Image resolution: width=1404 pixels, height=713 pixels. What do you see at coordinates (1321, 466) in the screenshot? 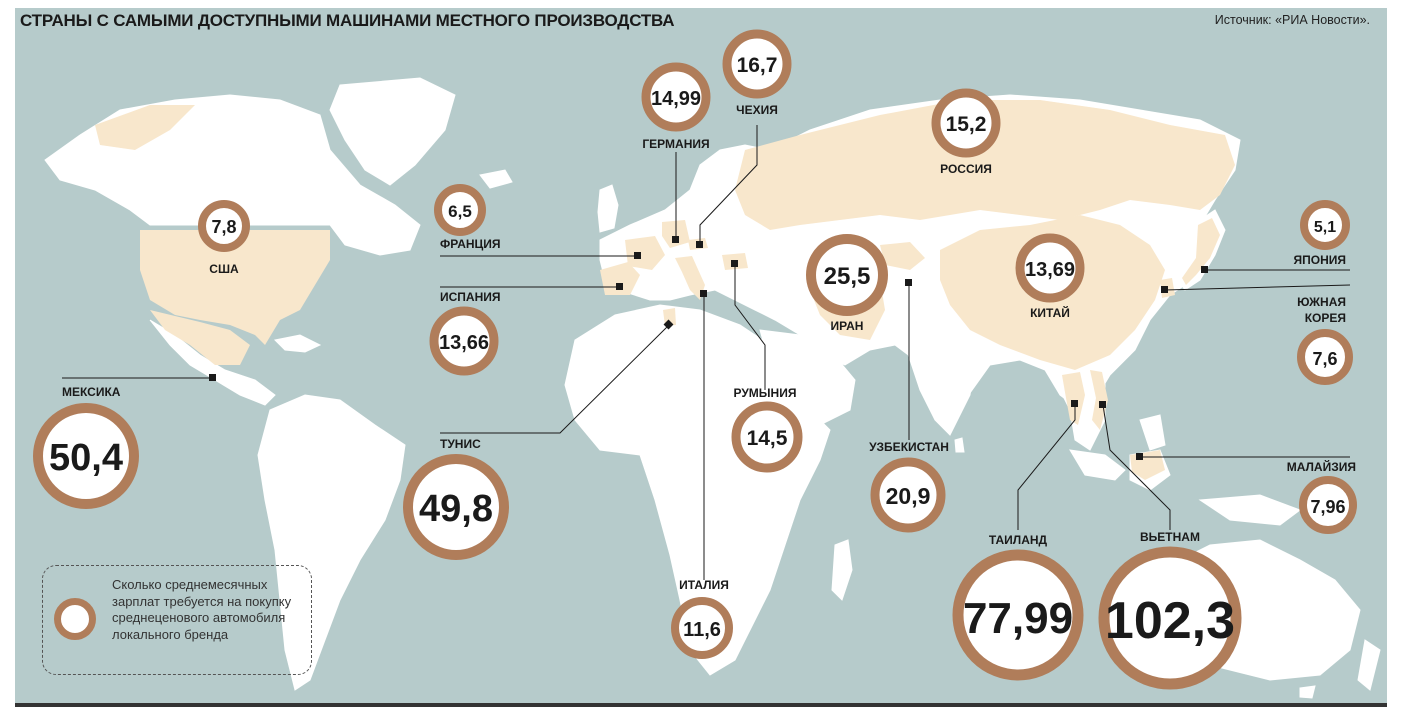
I see `label-malaysia: МАЛАЙЗИЯ` at bounding box center [1321, 466].